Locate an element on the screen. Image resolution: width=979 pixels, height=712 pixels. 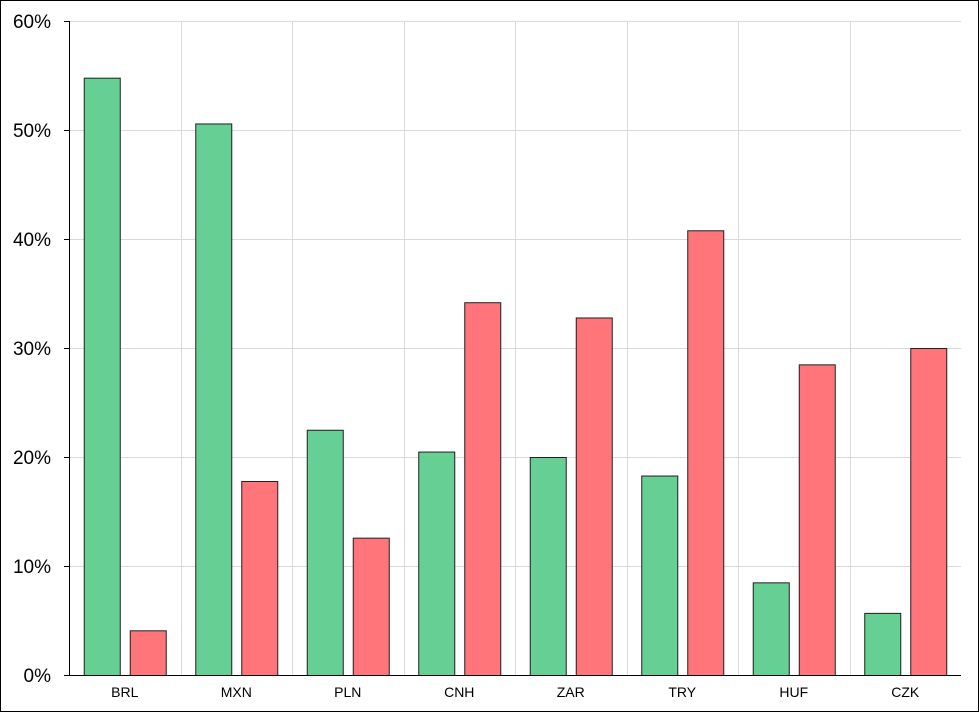
x-tick-labels: BRL MXN PLN CNH ZAR TRY HUF CZK is located at coordinates (515, 692).